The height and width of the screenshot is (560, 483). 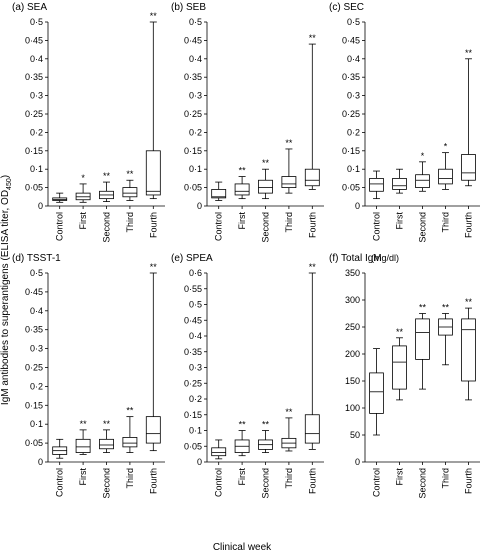 I want to click on y-tick-label: 300, so click(x=352, y=300).